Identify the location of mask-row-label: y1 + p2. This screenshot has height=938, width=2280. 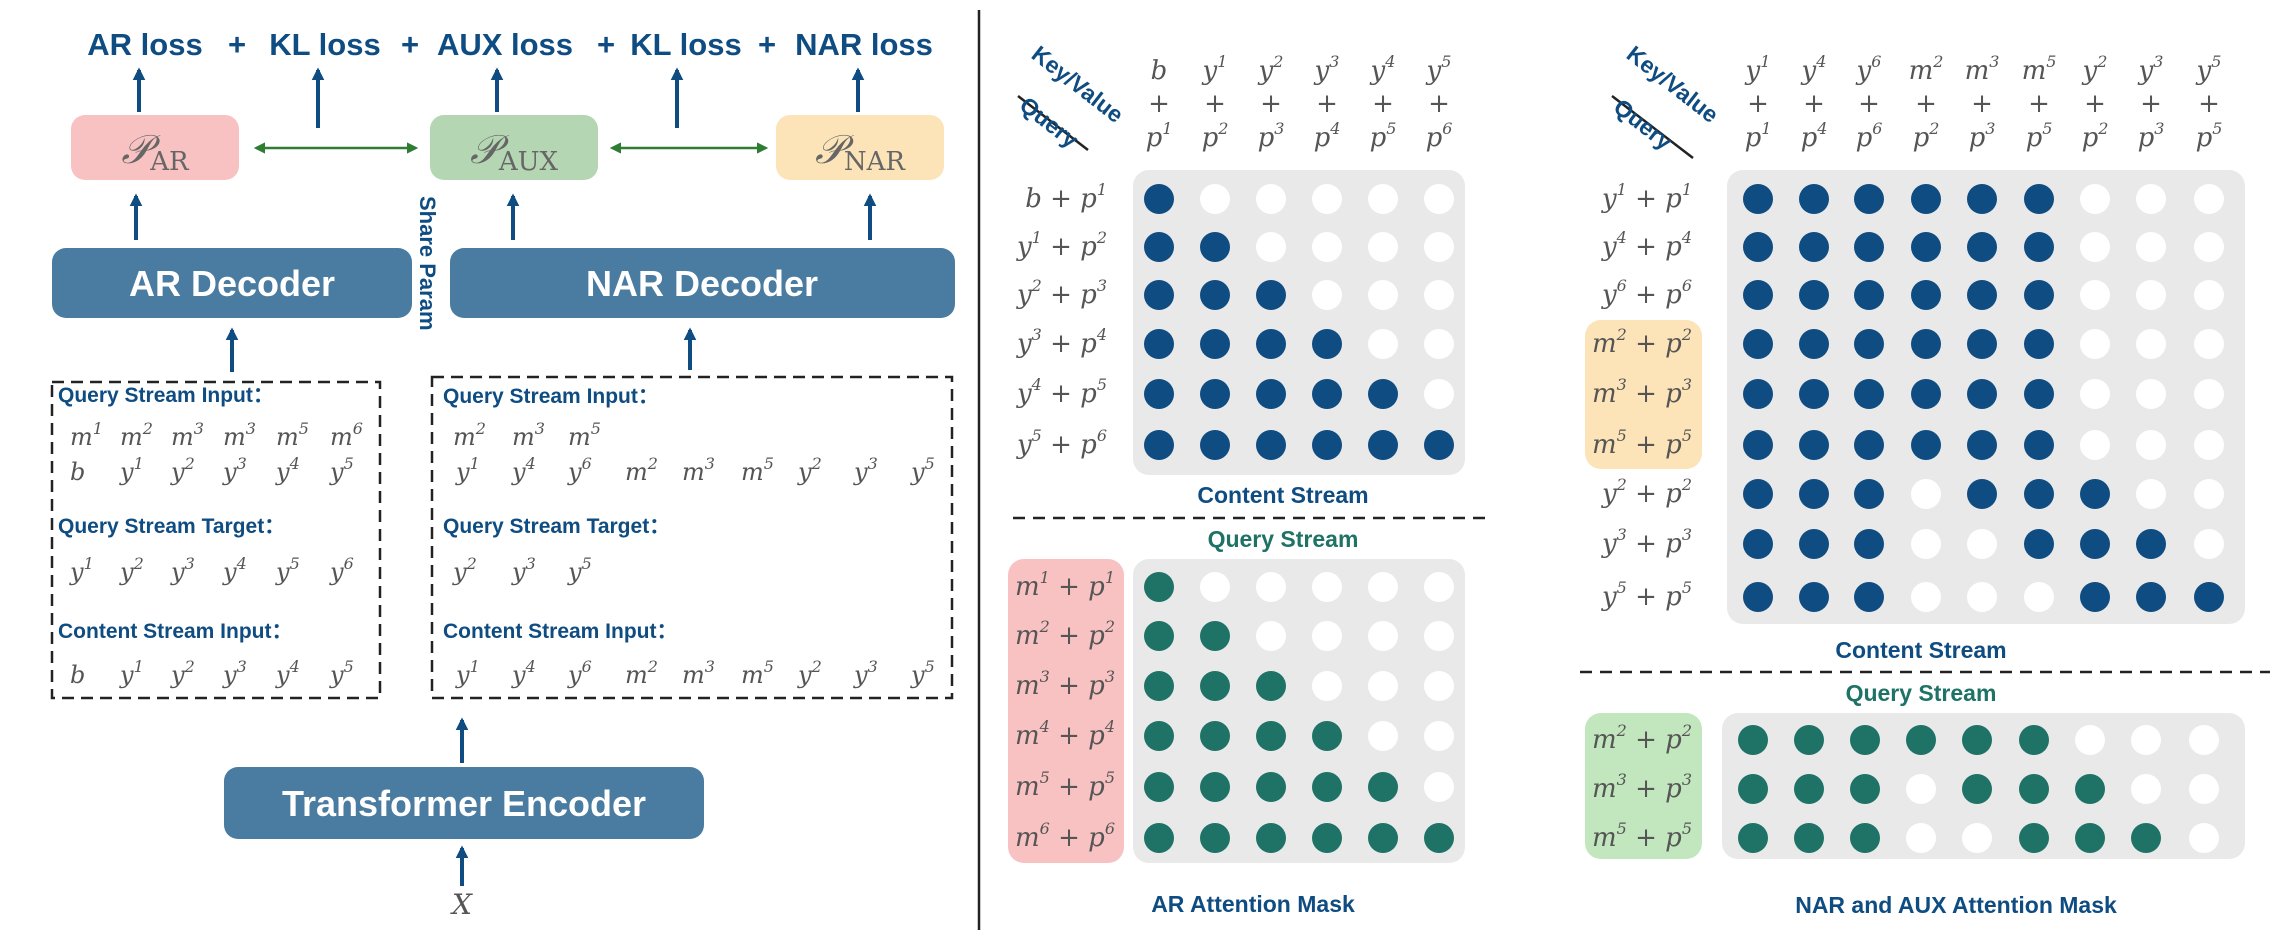
(1061, 245).